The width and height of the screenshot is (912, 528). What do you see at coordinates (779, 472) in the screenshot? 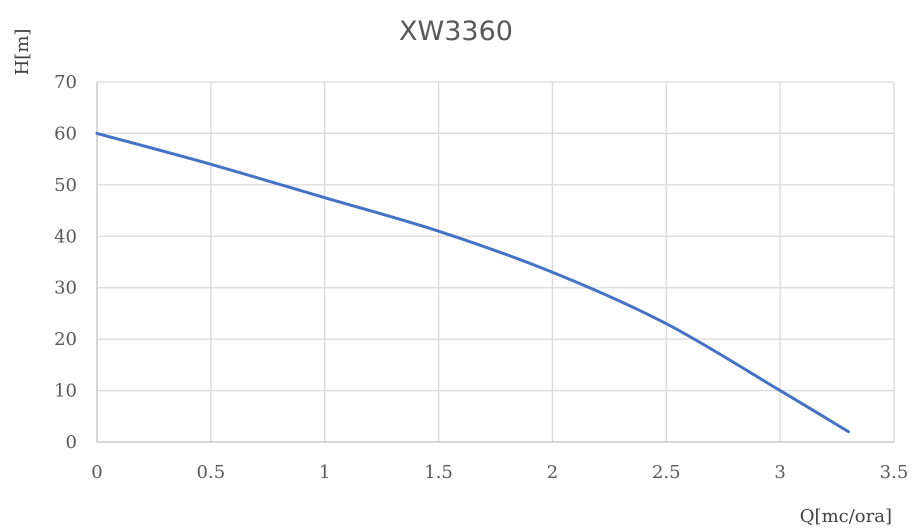
I see `x-tick-label: 3` at bounding box center [779, 472].